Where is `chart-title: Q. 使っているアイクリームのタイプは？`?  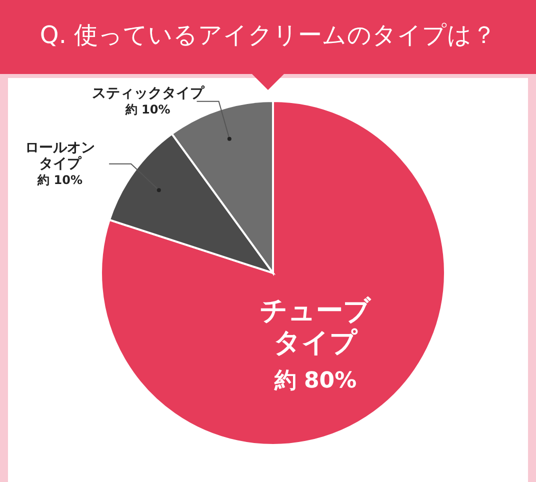 chart-title: Q. 使っているアイクリームのタイプは？ is located at coordinates (268, 35).